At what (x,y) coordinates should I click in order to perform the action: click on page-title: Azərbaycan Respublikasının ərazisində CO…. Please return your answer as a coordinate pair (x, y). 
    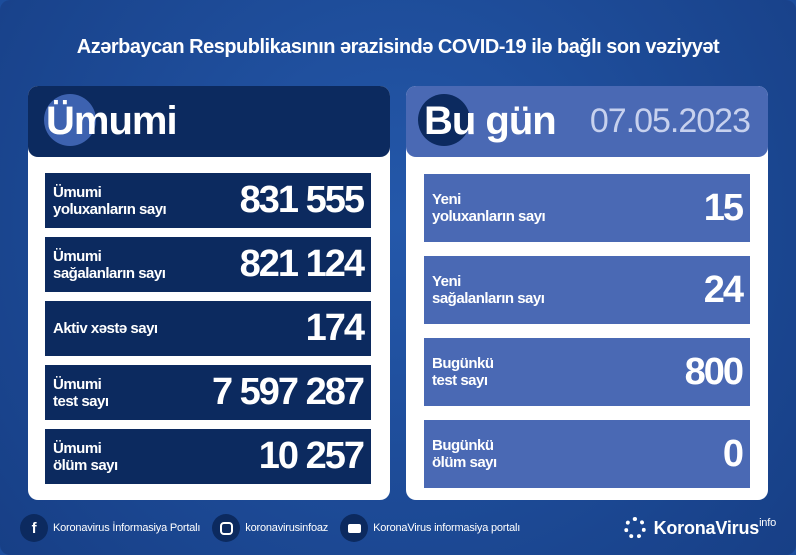
    Looking at the image, I should click on (398, 47).